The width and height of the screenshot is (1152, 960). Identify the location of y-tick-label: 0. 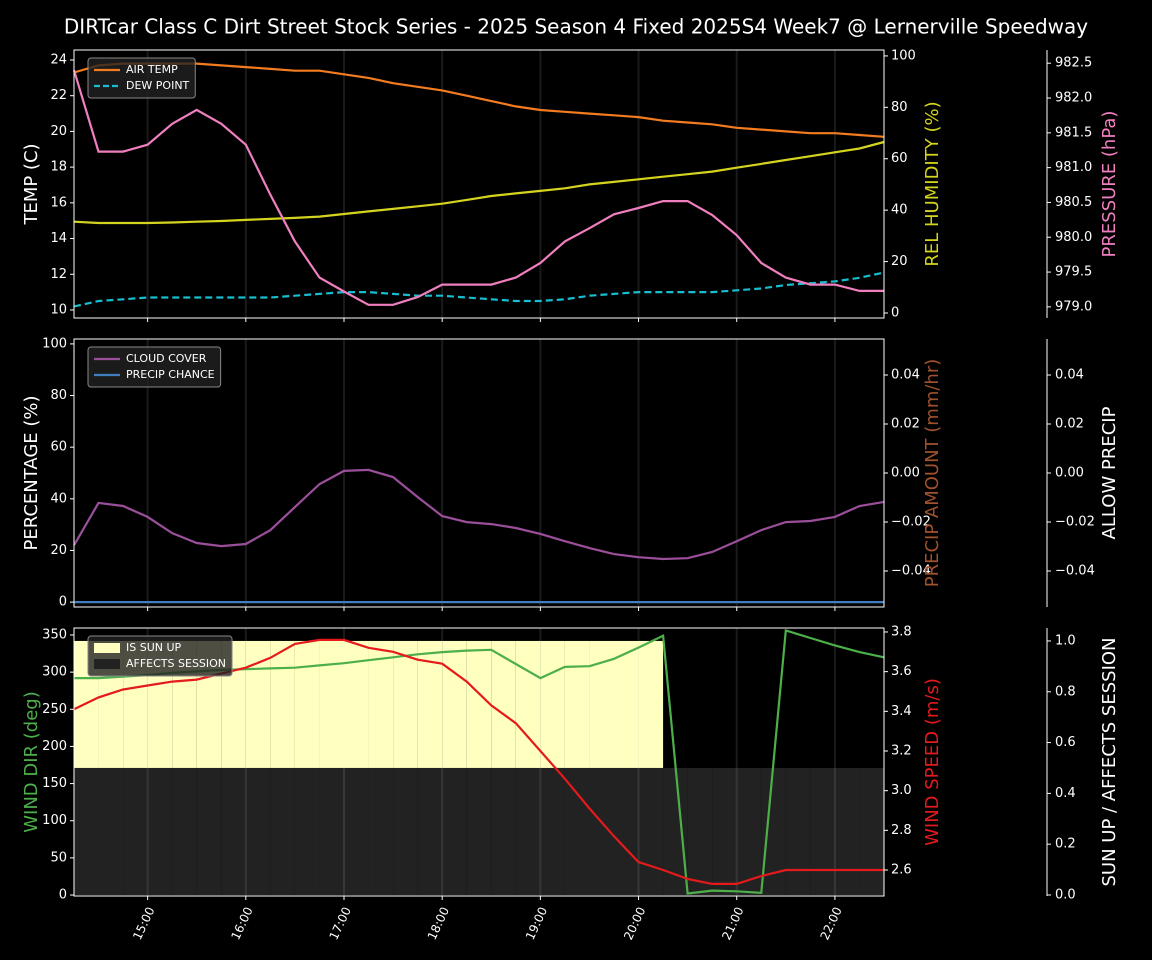
(63, 895).